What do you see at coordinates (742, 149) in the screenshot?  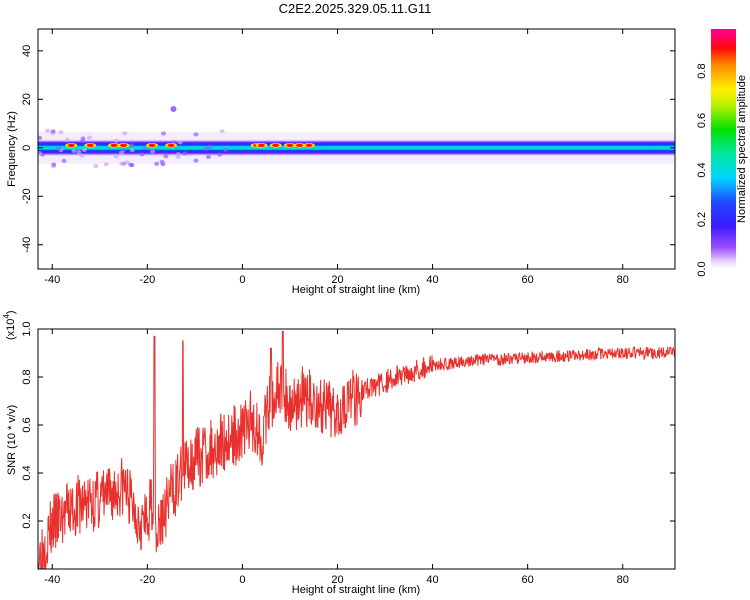 I see `colorbar-label: Normalized spectral amplitude` at bounding box center [742, 149].